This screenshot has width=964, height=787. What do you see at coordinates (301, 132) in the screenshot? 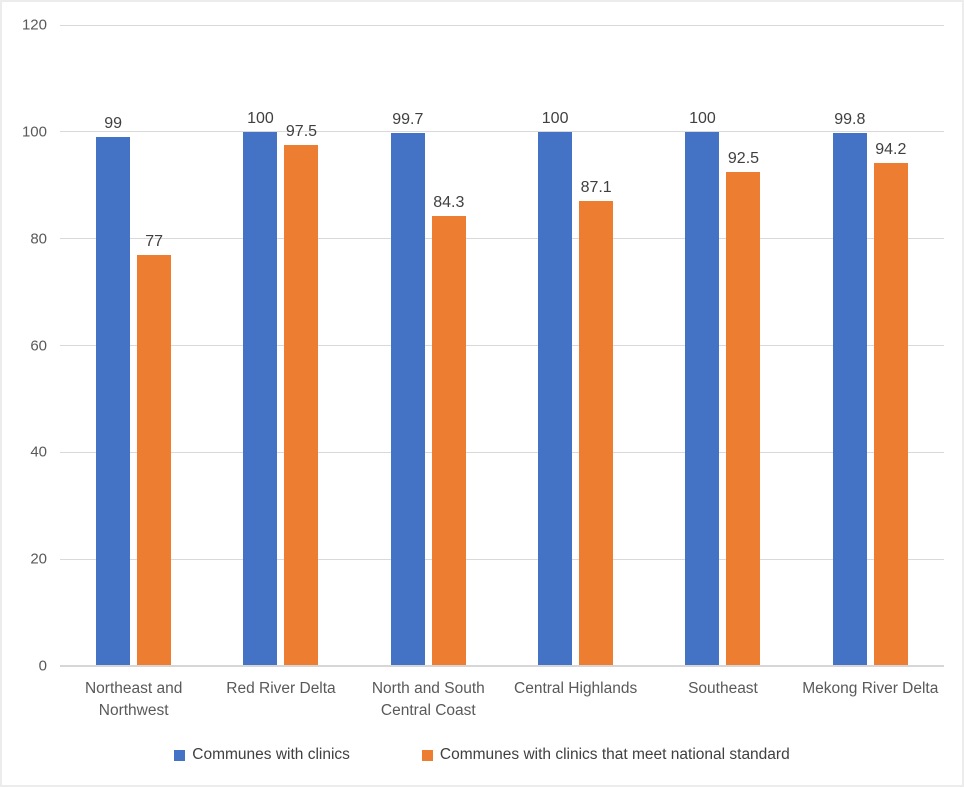
I see `bar-value-label: 97.5` at bounding box center [301, 132].